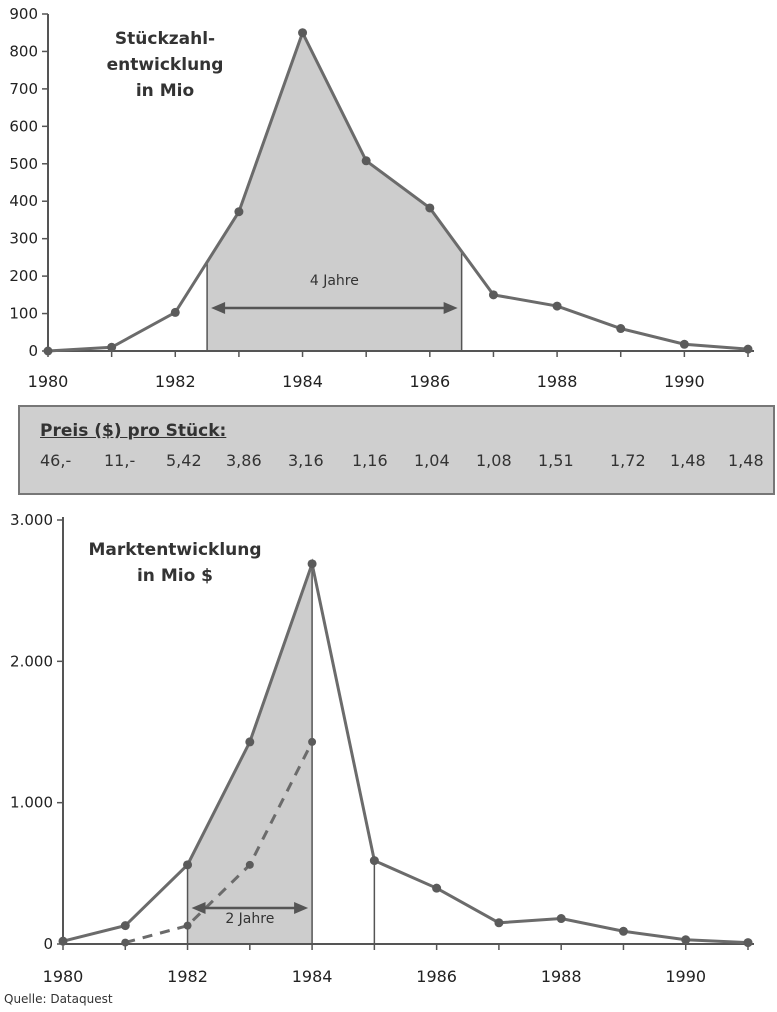 This screenshot has height=1012, width=777. Describe the element at coordinates (56, 460) in the screenshot. I see `price-value: 46,-` at that location.